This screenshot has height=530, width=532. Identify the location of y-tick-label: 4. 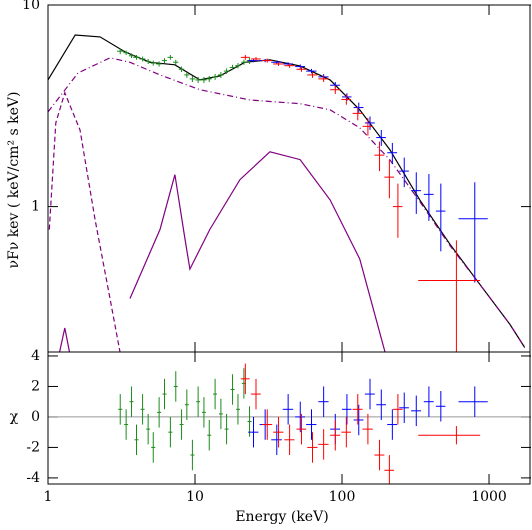
(35, 356).